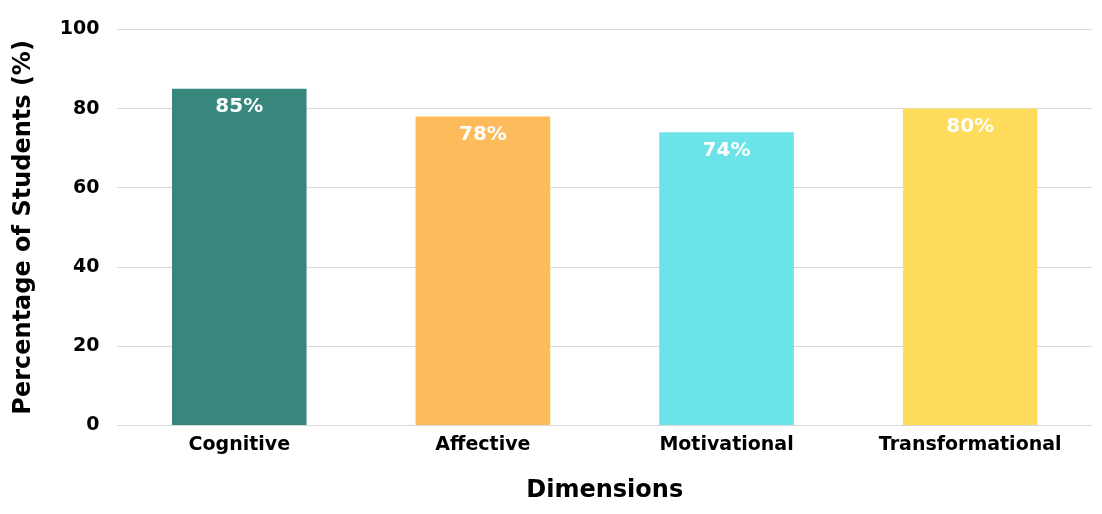 The image size is (1102, 514). What do you see at coordinates (970, 442) in the screenshot?
I see `x-tick-label: Transformational` at bounding box center [970, 442].